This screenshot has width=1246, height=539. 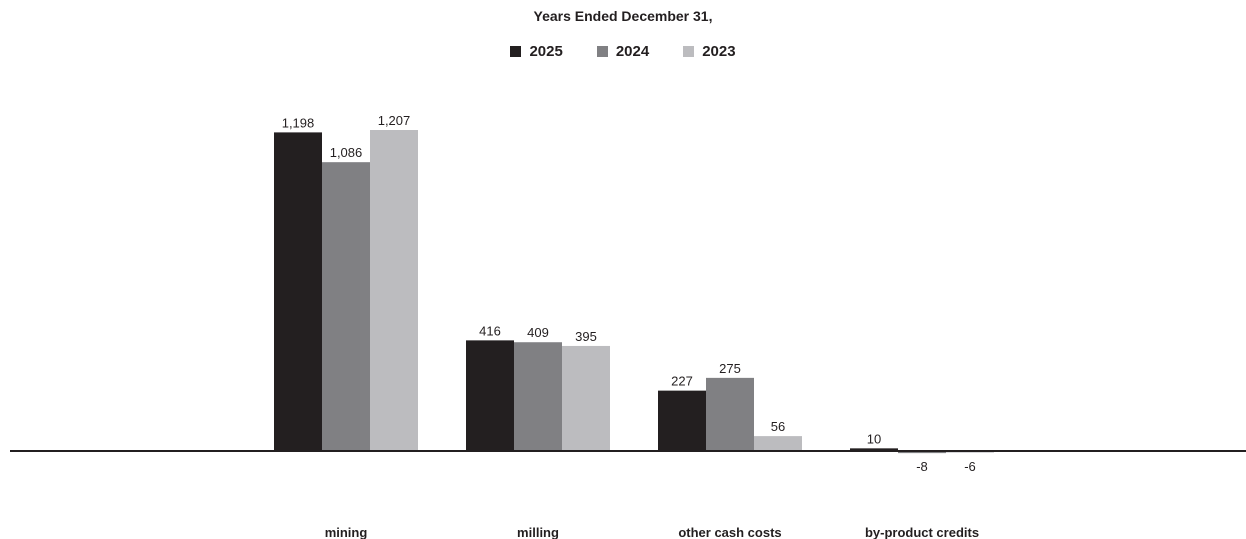 I want to click on category-label-other-cash-costs: other cash costs, so click(x=729, y=532).